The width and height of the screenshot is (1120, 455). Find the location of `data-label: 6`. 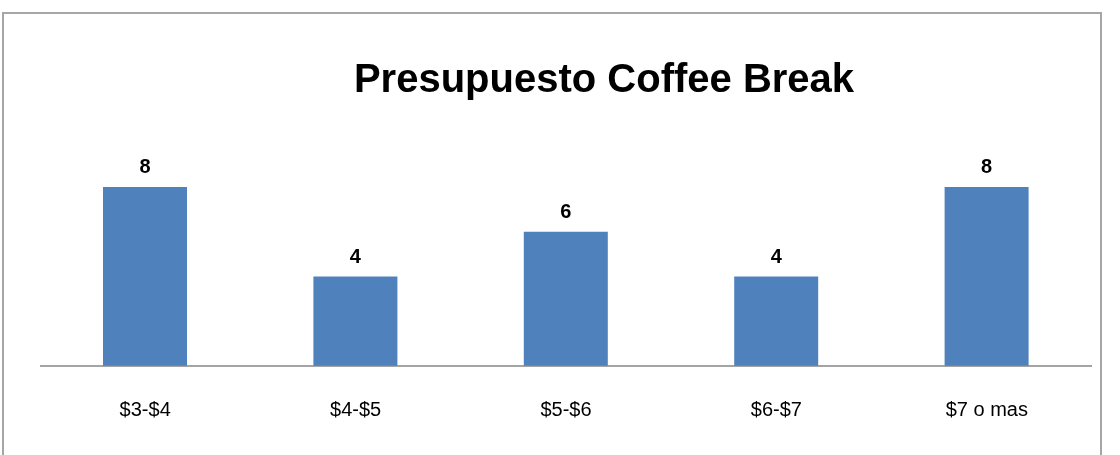

data-label: 6 is located at coordinates (566, 210).